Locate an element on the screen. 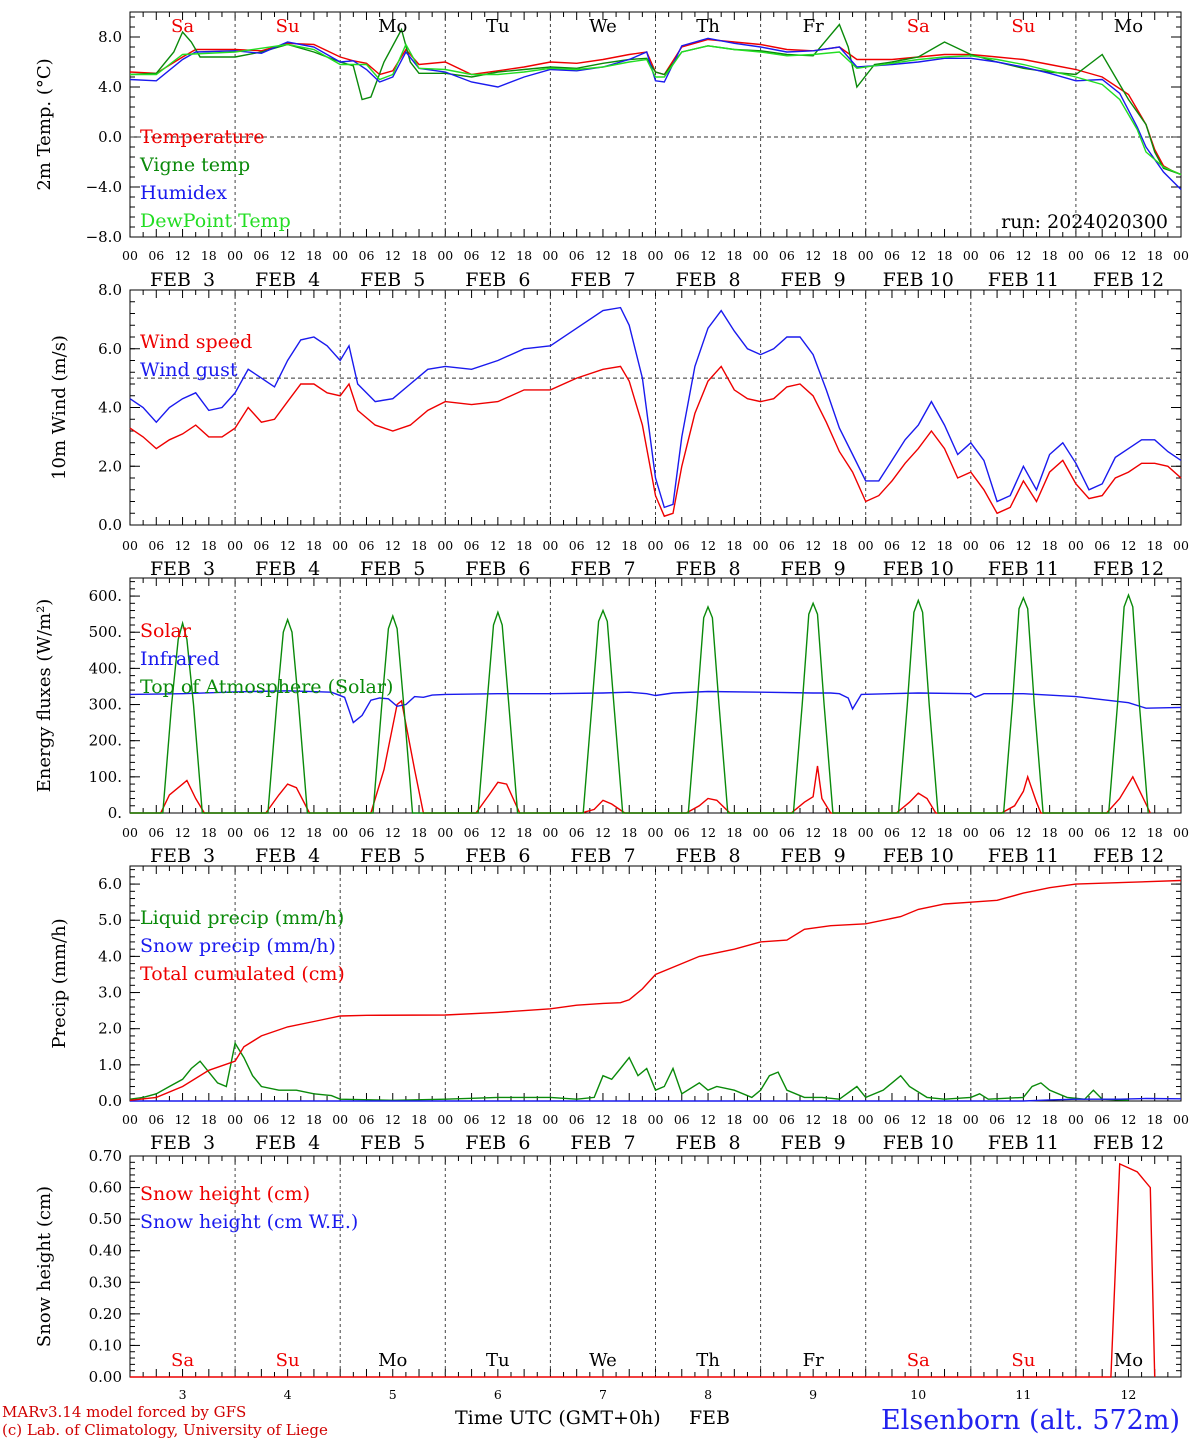 Image resolution: width=1194 pixels, height=1440 pixels. date-label: FEB 12 is located at coordinates (1128, 856).